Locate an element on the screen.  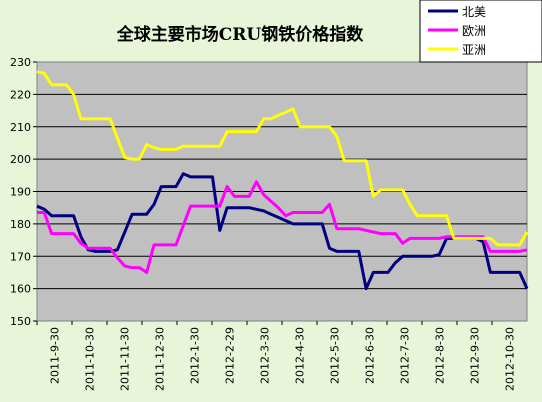
y-tick-label: 180 is located at coordinates (20, 224).